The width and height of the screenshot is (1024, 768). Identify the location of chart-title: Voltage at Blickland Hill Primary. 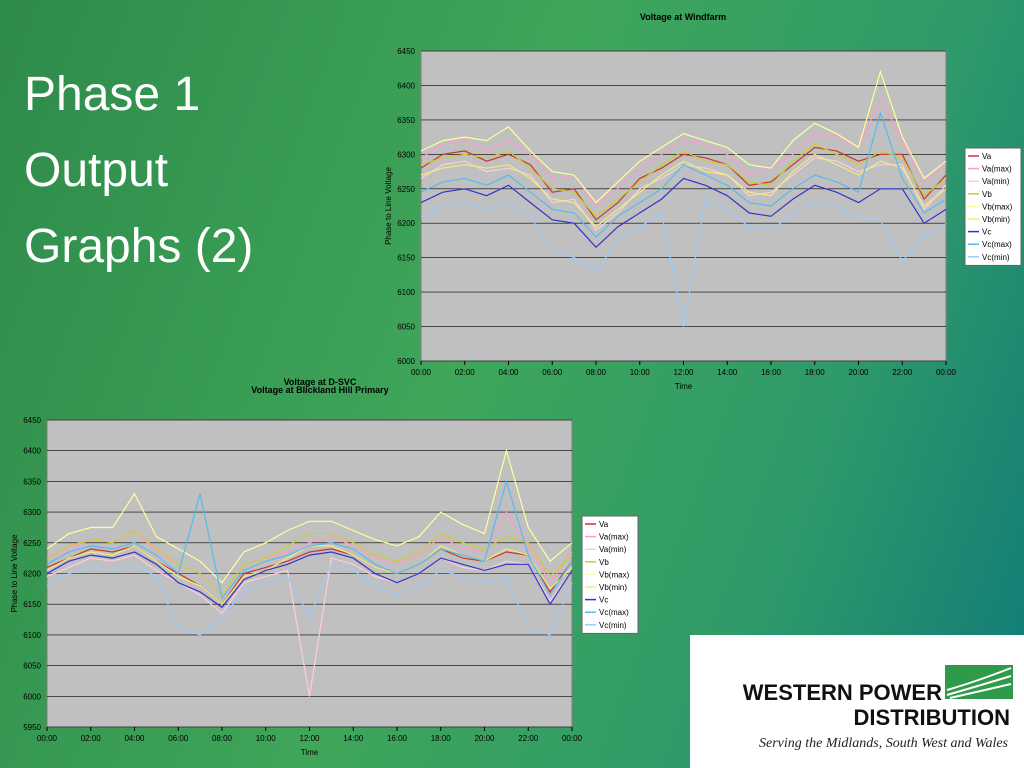
(319, 390).